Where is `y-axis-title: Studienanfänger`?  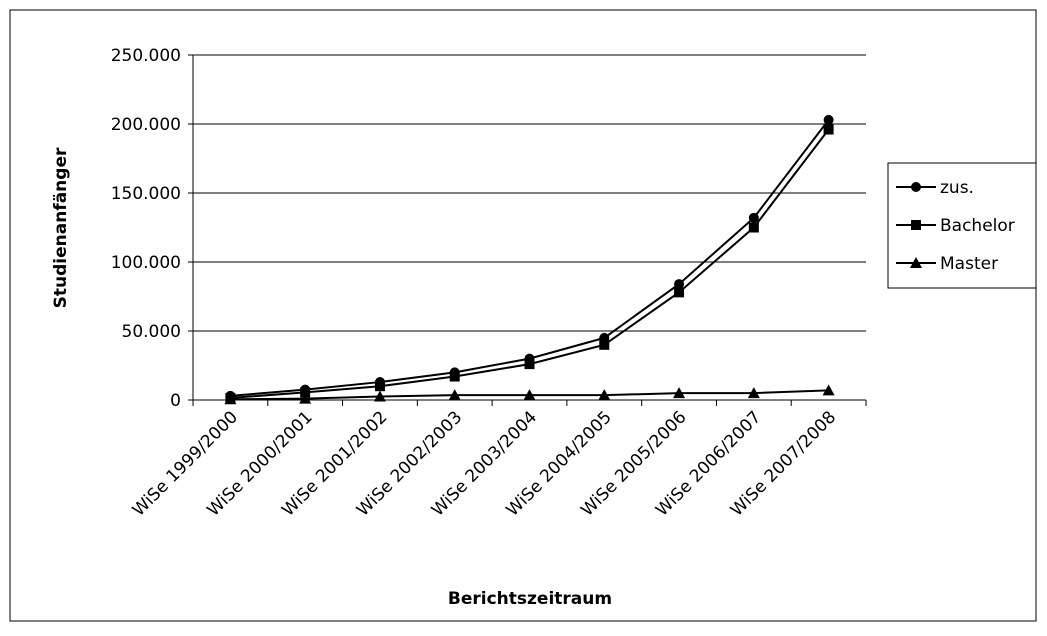
y-axis-title: Studienanfänger is located at coordinates (61, 227).